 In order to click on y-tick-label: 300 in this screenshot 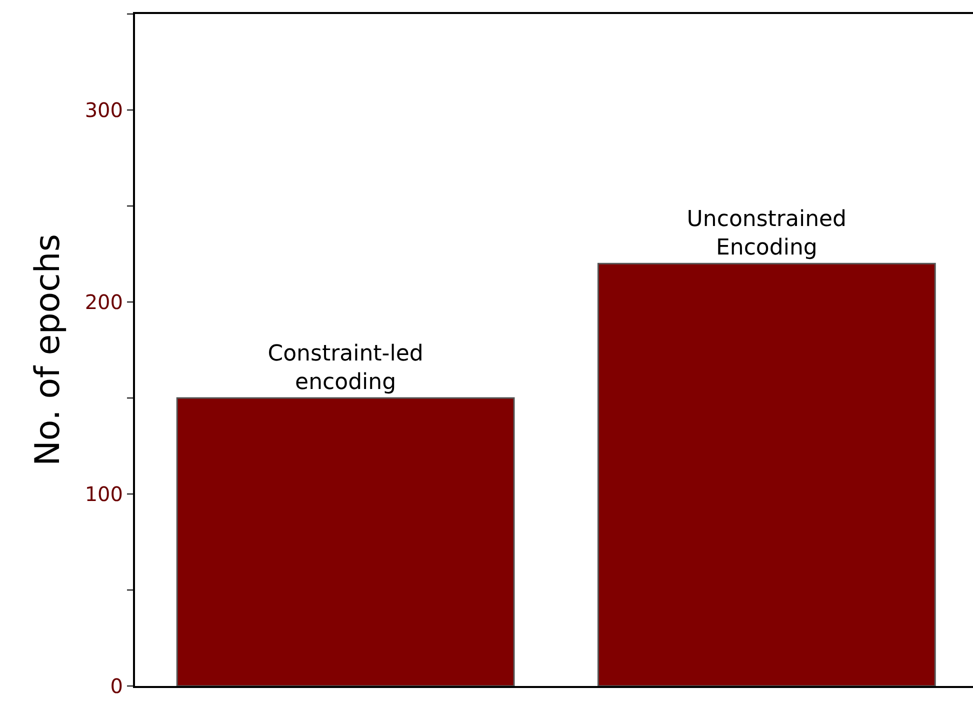, I will do `click(103, 110)`.